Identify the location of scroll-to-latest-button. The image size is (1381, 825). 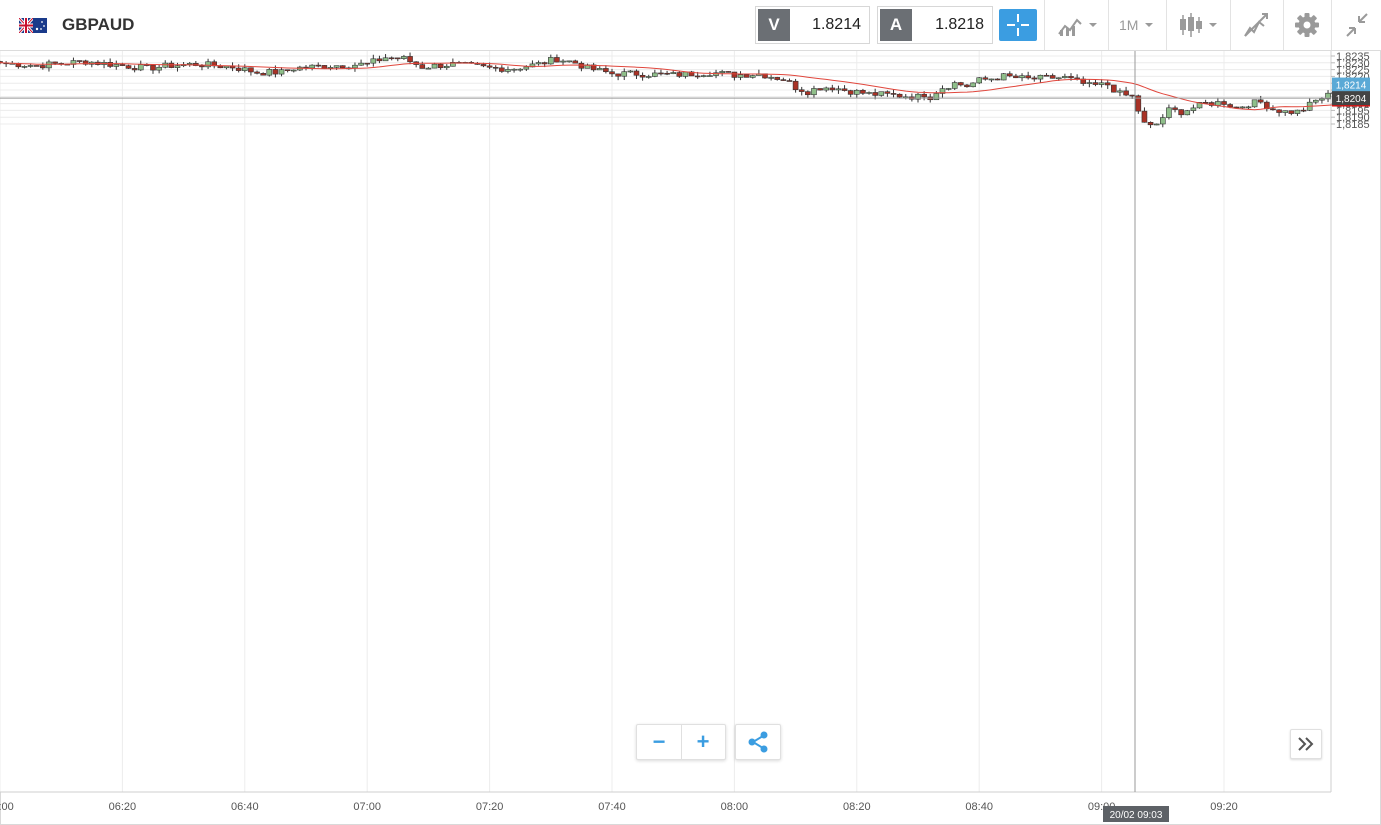
(1306, 744).